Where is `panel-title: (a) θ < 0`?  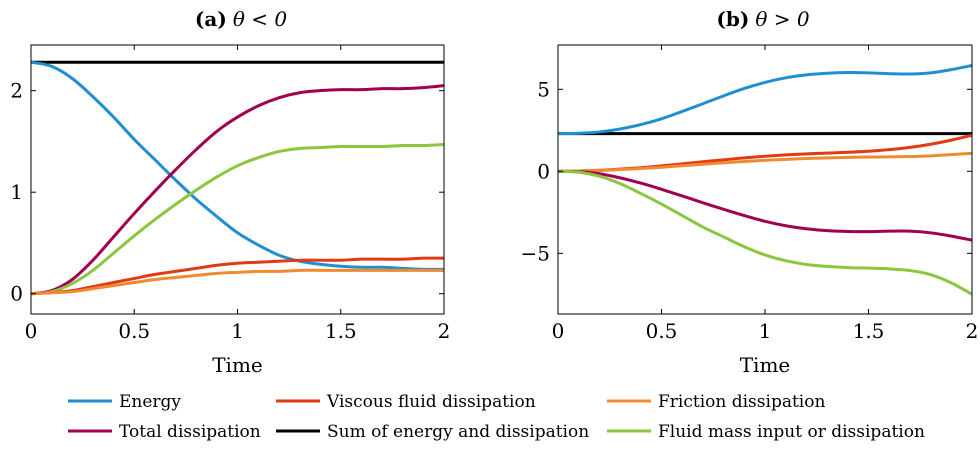 panel-title: (a) θ < 0 is located at coordinates (241, 19).